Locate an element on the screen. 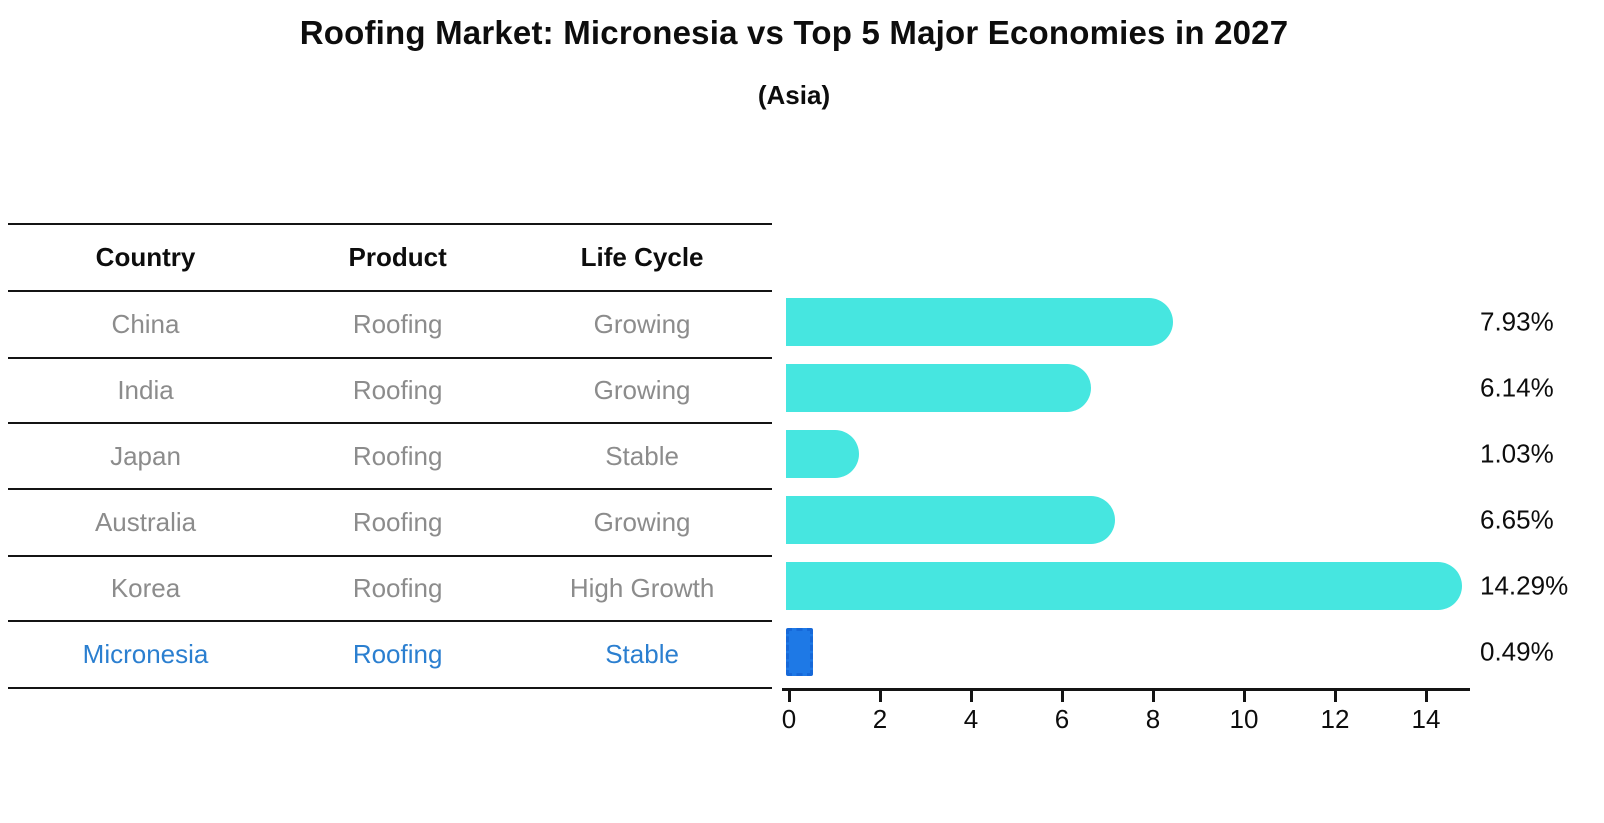  column-header-country: Country is located at coordinates (145, 257).